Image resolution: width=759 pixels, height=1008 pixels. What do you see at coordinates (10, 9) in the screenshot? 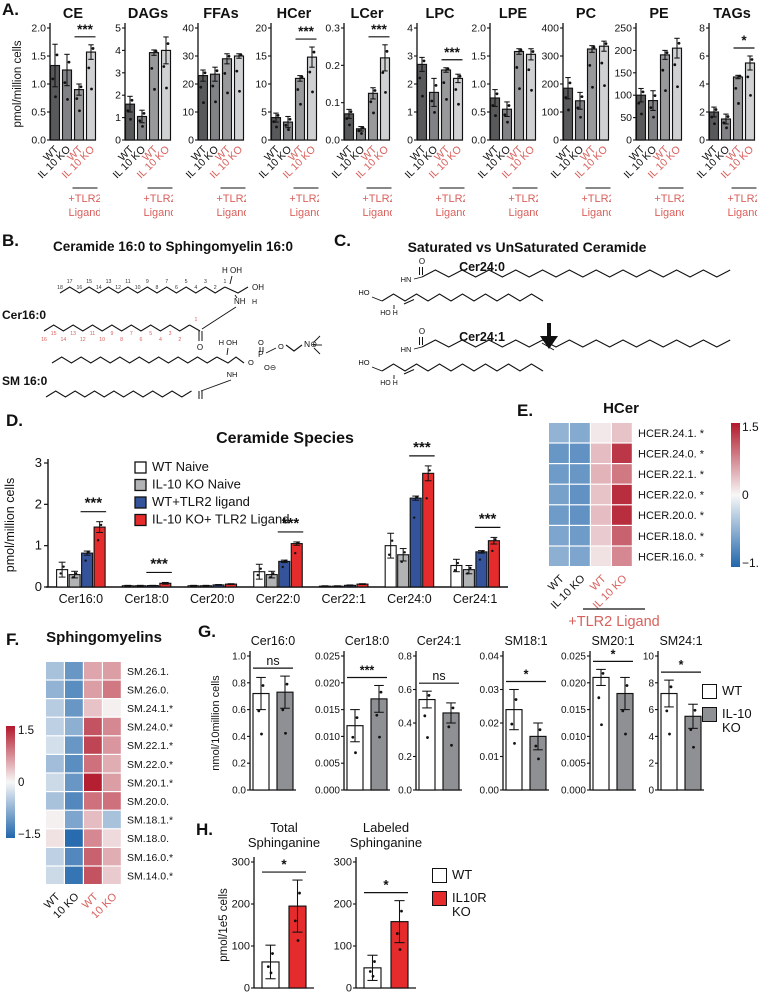
I see `panel-a-label: A.` at bounding box center [10, 9].